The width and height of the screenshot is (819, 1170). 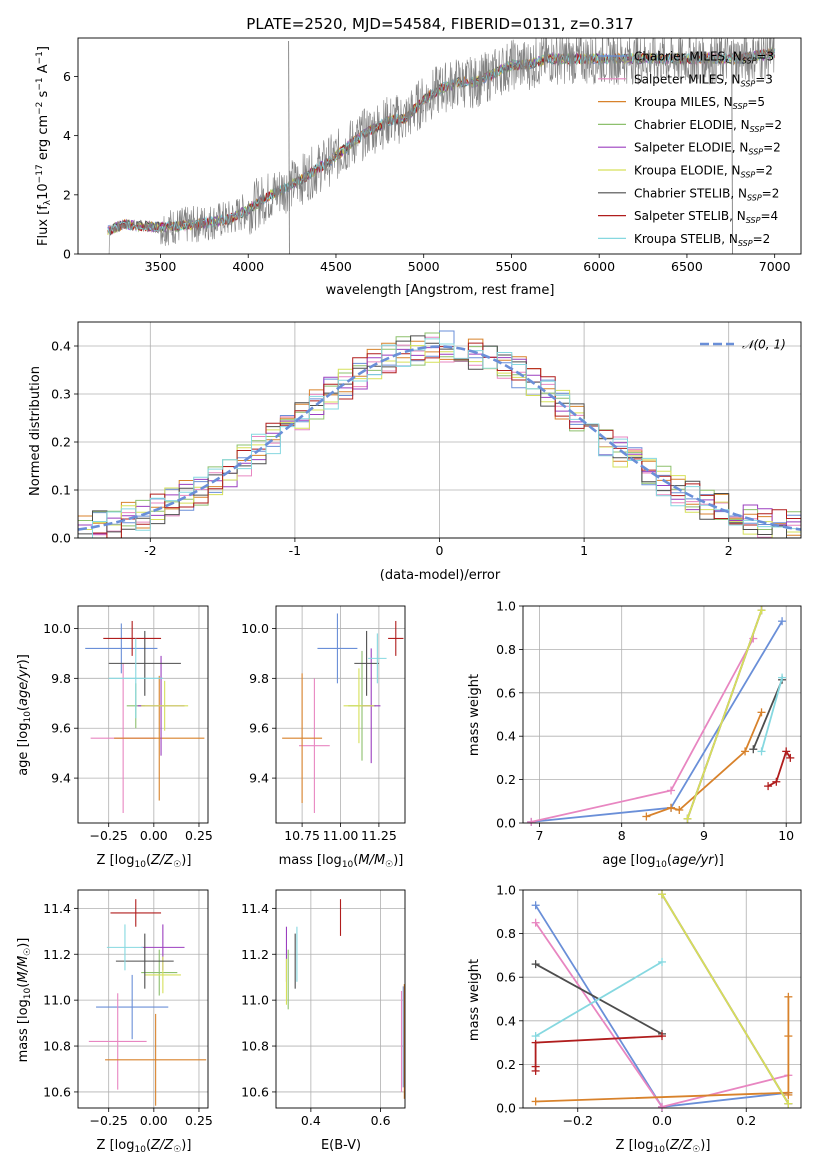 I want to click on x-tick-label: 10, so click(x=786, y=835).